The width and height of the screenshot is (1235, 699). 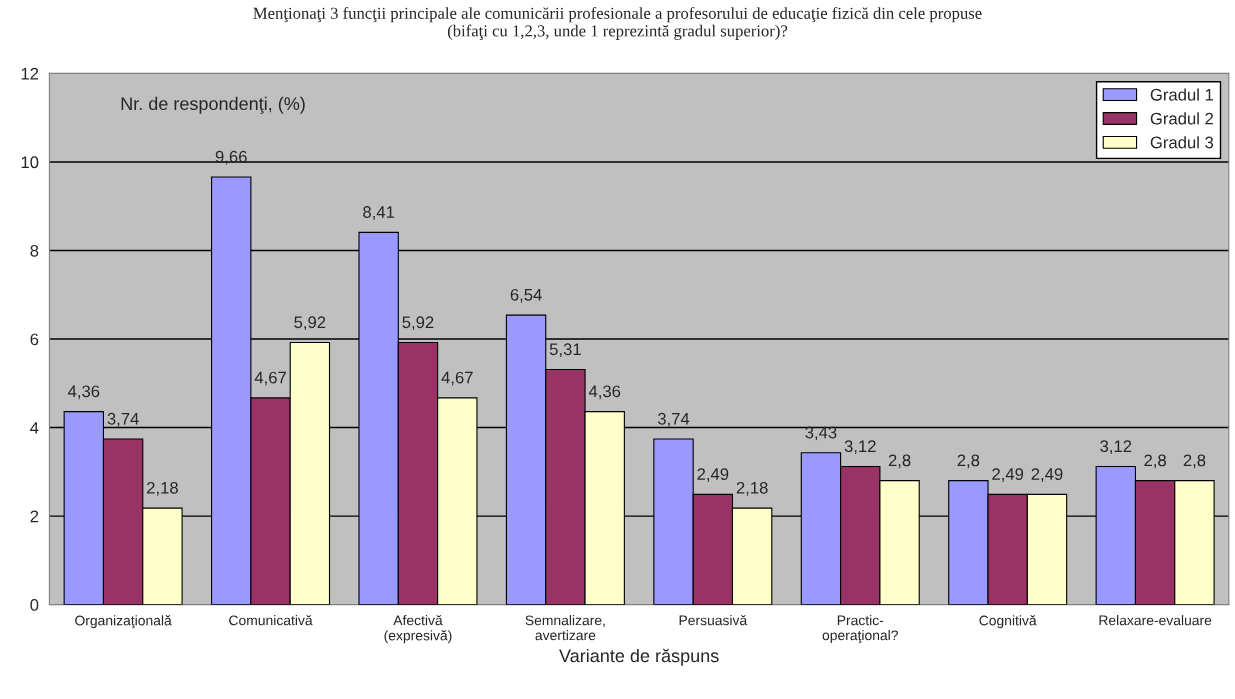 What do you see at coordinates (821, 433) in the screenshot?
I see `data-label: 3,43` at bounding box center [821, 433].